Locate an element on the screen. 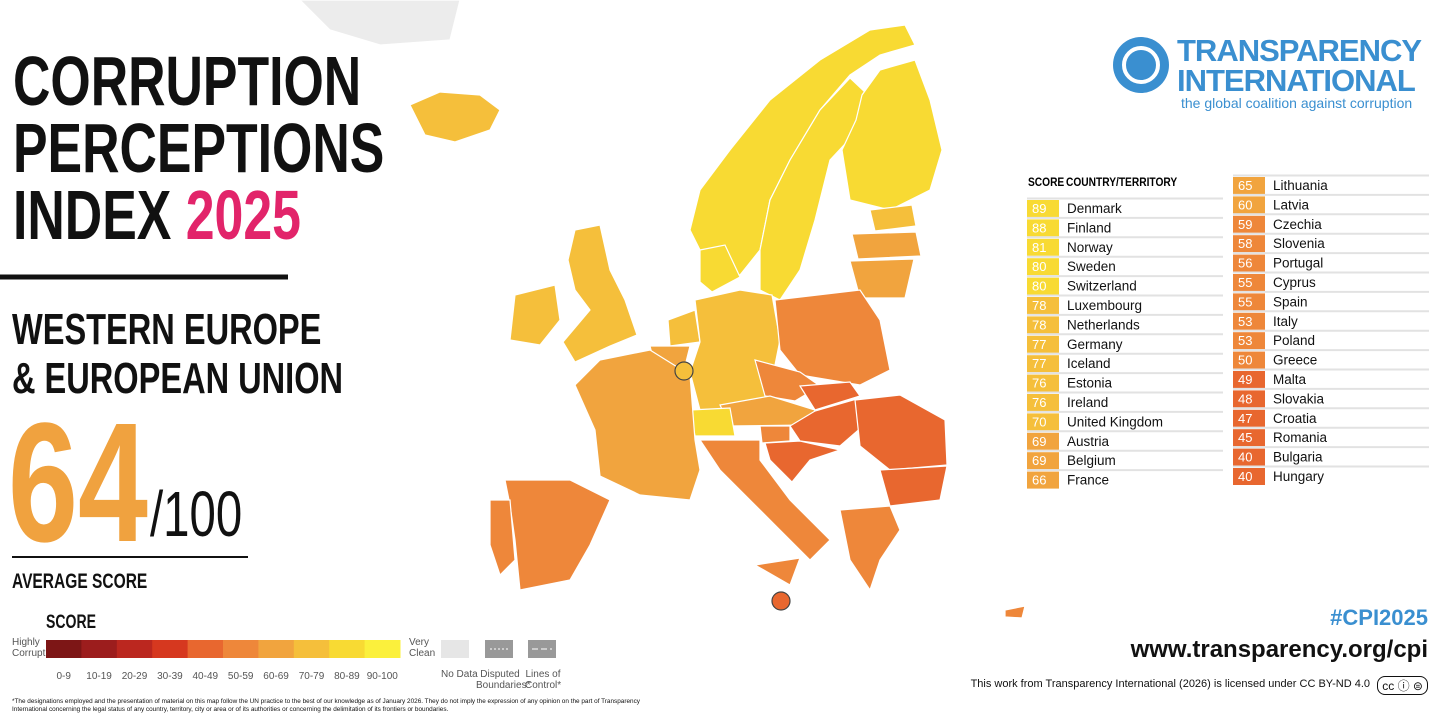 The height and width of the screenshot is (723, 1445). country-name: Lithuania is located at coordinates (1300, 185).